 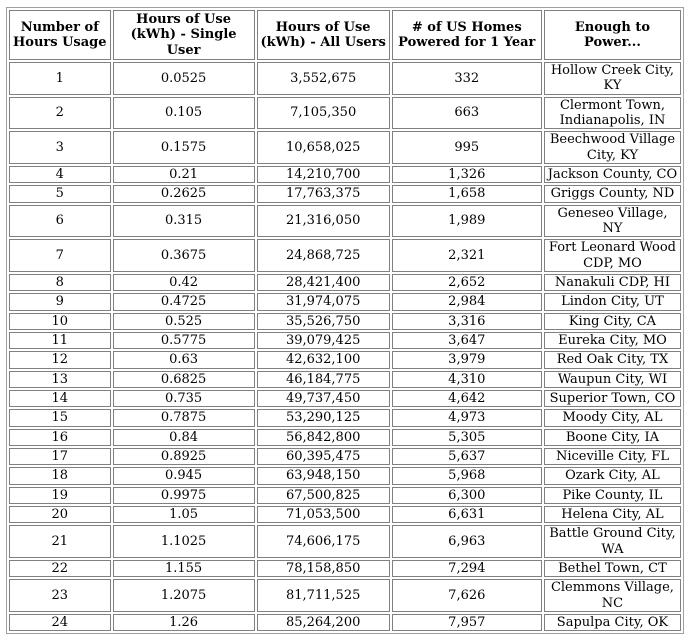 What do you see at coordinates (466, 437) in the screenshot?
I see `table-cell: 5,305` at bounding box center [466, 437].